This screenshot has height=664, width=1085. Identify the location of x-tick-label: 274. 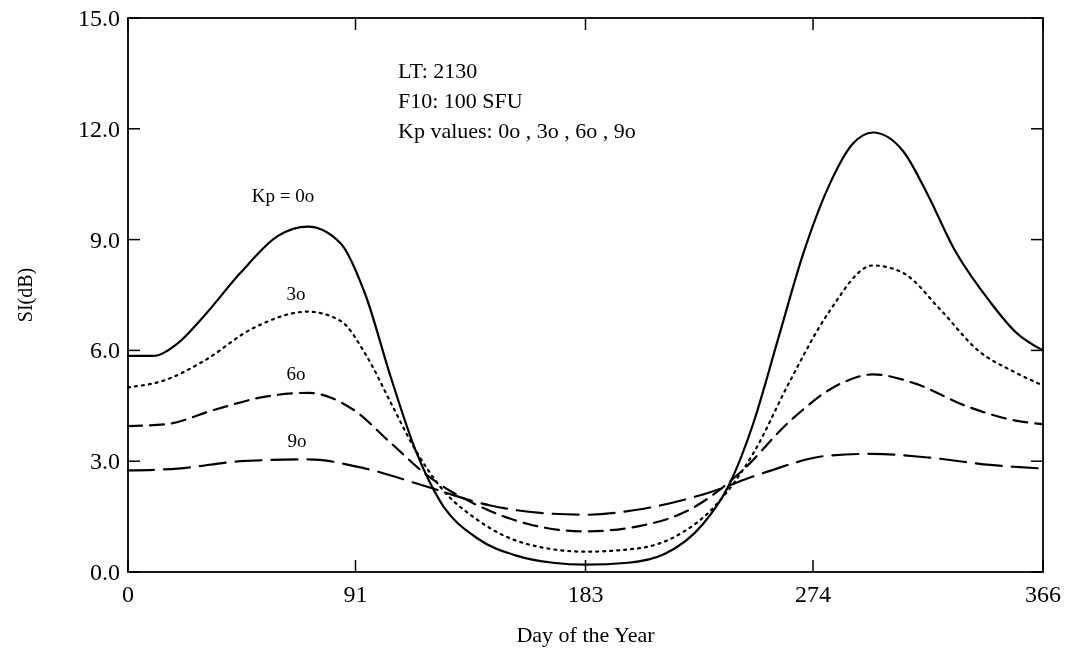
(813, 594).